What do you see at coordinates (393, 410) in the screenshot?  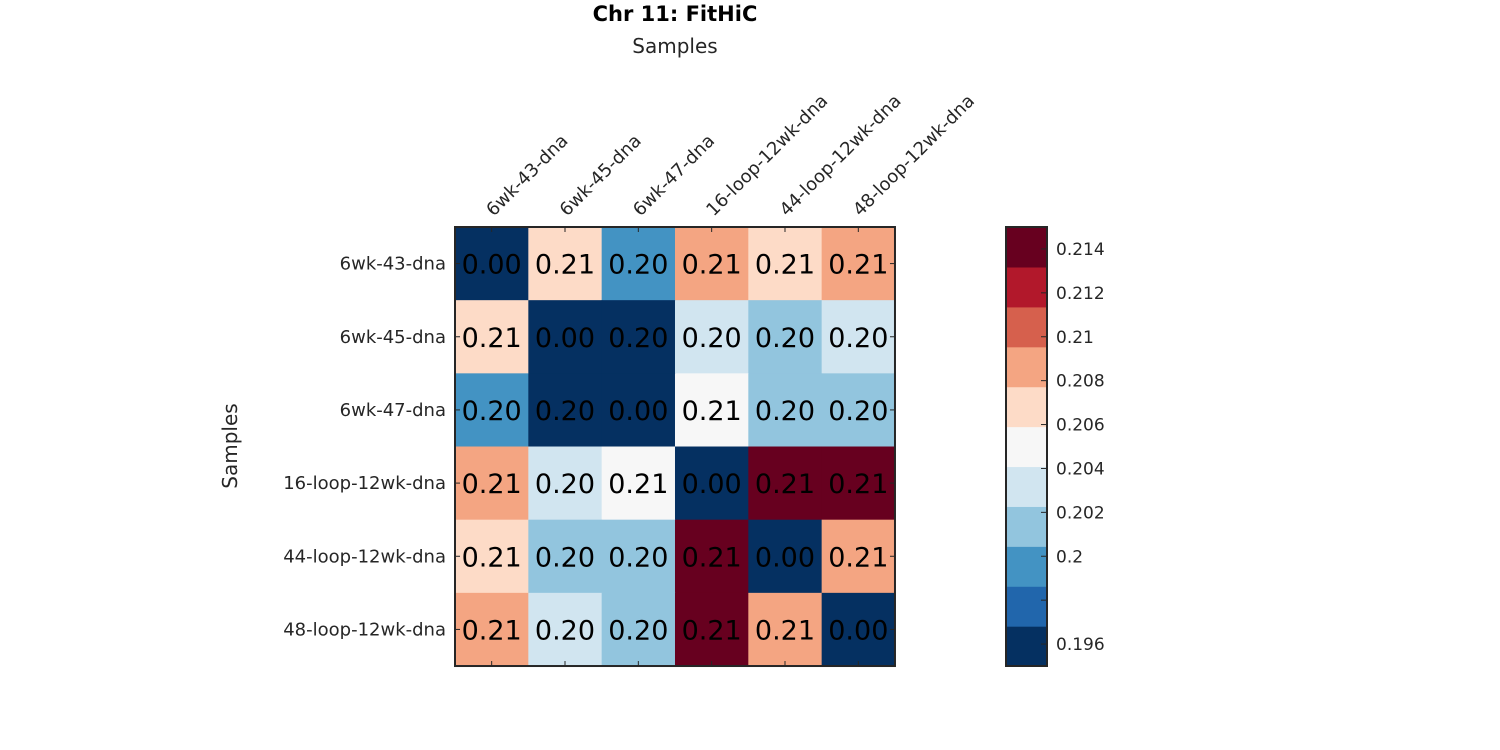 I see `y-tick-label: 6wk-47-dna` at bounding box center [393, 410].